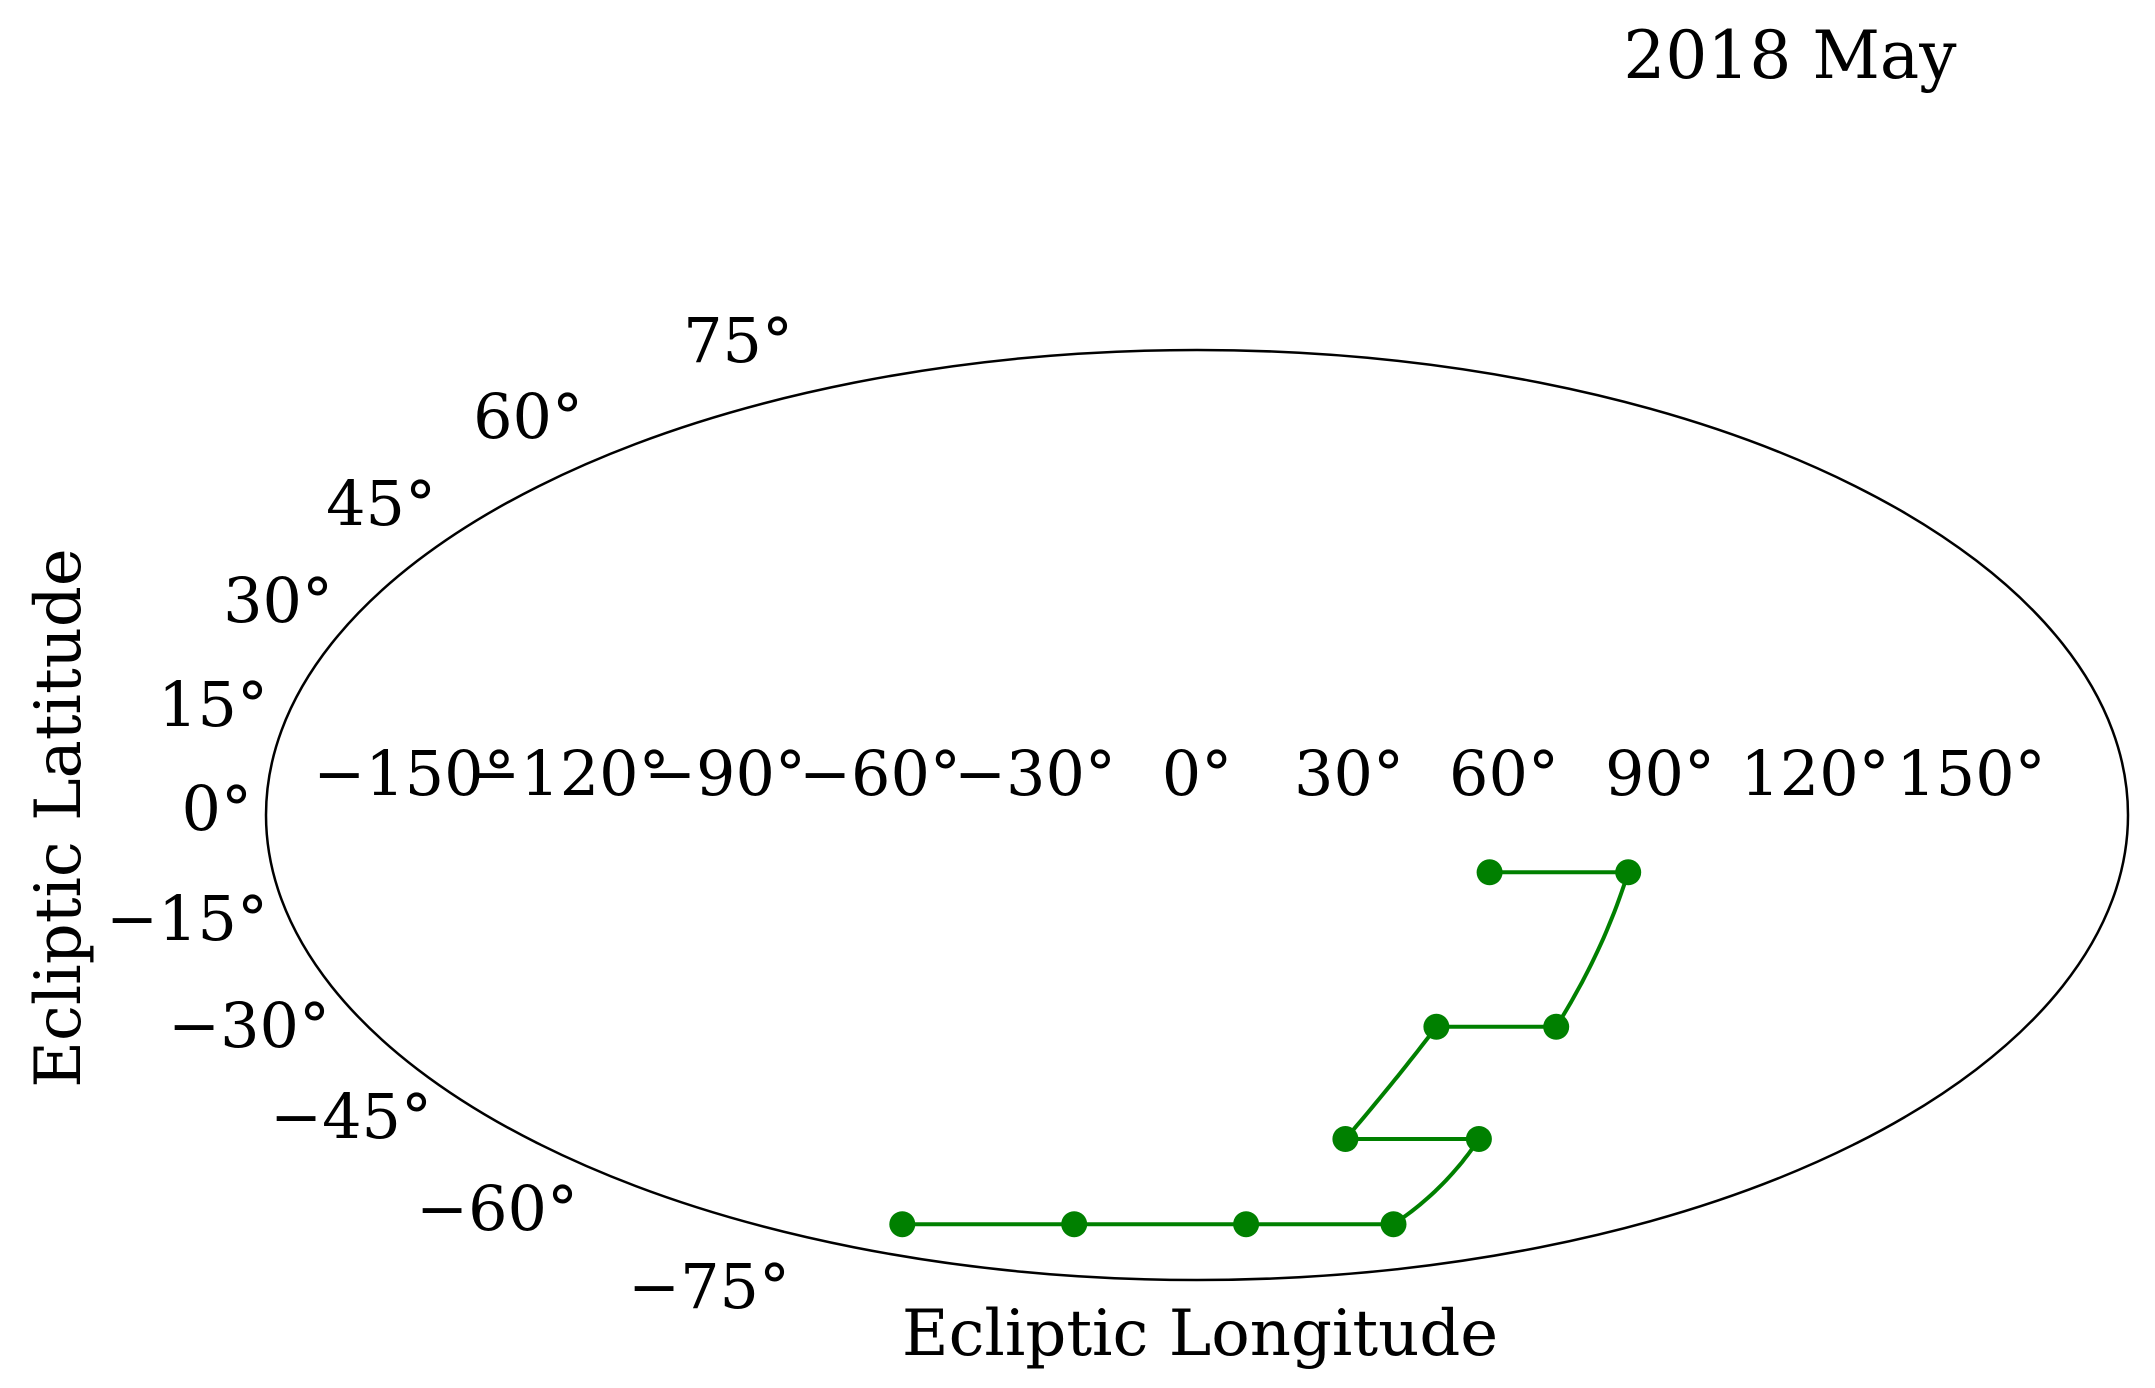 Image resolution: width=2155 pixels, height=1388 pixels. What do you see at coordinates (413, 773) in the screenshot?
I see `x-tick-label: −150°` at bounding box center [413, 773].